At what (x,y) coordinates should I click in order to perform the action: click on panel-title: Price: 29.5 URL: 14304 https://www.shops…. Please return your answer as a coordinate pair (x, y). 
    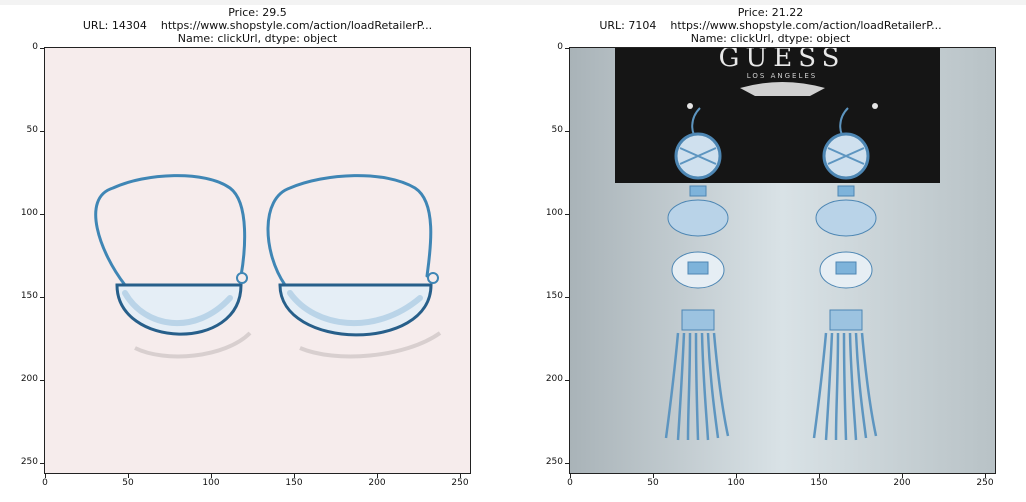
    Looking at the image, I should click on (257, 25).